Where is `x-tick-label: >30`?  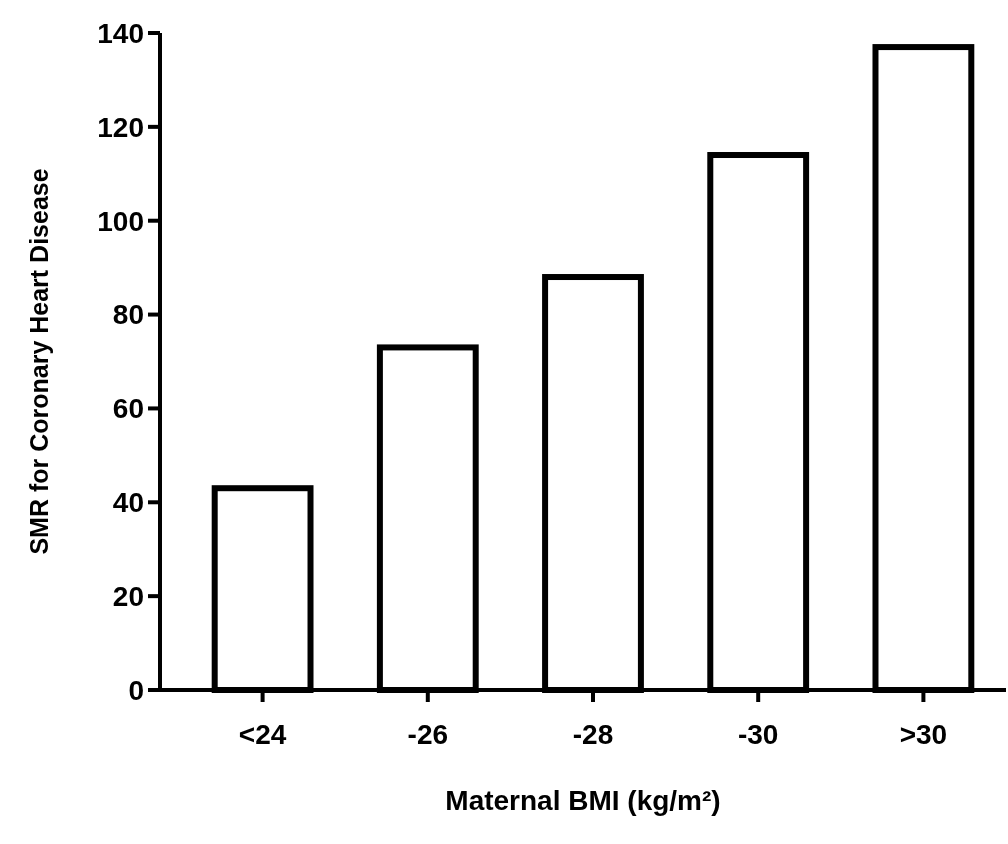 x-tick-label: >30 is located at coordinates (923, 734).